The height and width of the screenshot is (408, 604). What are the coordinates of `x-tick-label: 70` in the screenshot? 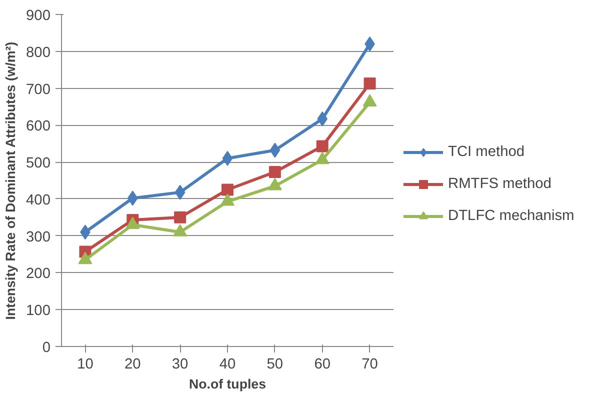 It's located at (370, 364).